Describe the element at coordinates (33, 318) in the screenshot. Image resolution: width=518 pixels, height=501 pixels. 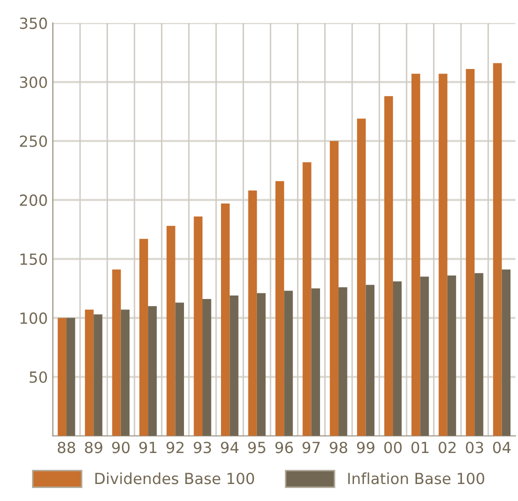
I see `y-tick-label: 100` at that location.